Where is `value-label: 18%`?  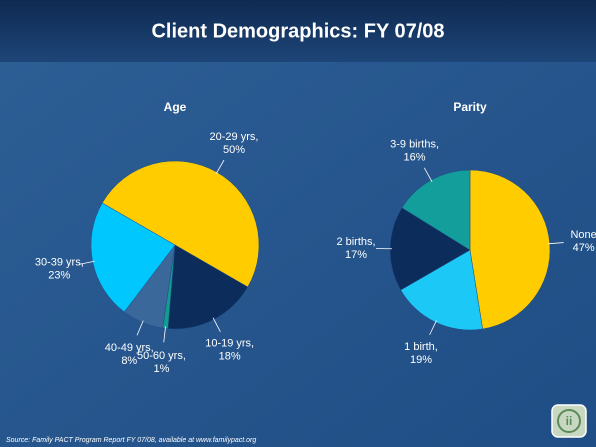
value-label: 18% is located at coordinates (230, 356).